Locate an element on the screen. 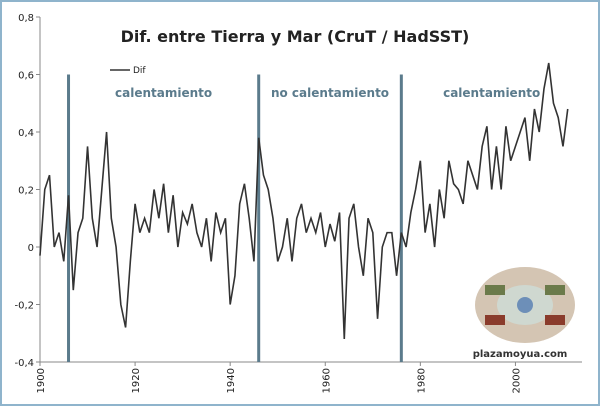 The height and width of the screenshot is (410, 600). x-tick-label: 1960 is located at coordinates (326, 380).